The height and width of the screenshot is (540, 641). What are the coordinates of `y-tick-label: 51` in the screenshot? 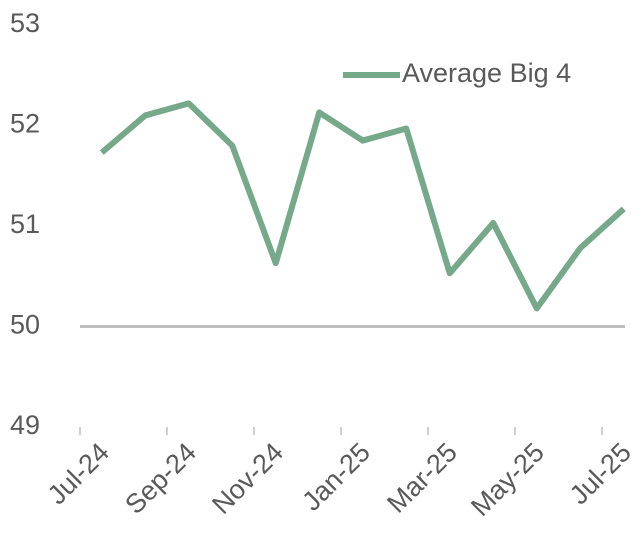 It's located at (25, 224).